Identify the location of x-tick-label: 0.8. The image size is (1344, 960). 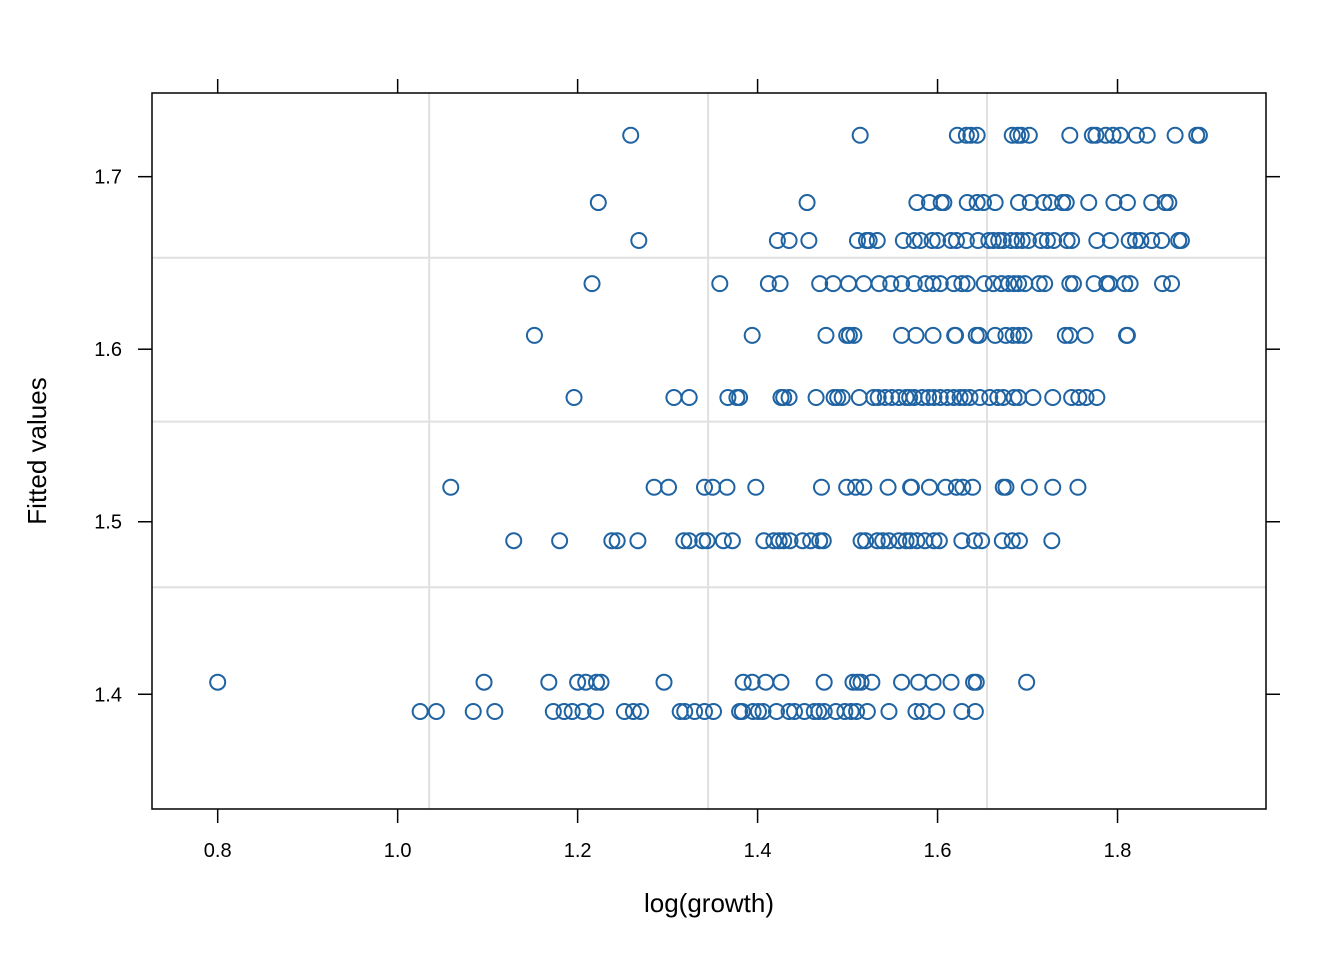
(218, 851).